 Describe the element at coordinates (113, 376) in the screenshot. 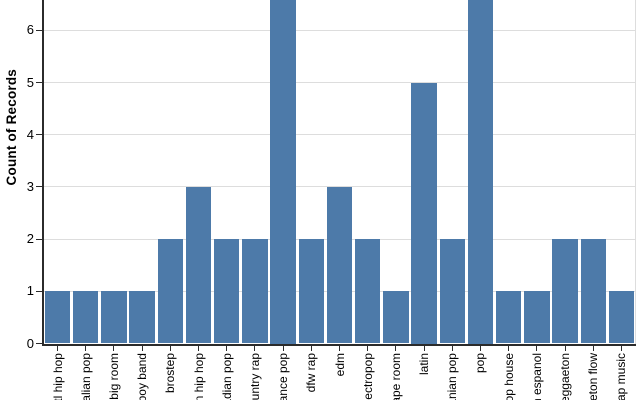

I see `x-tick-label: big room` at that location.